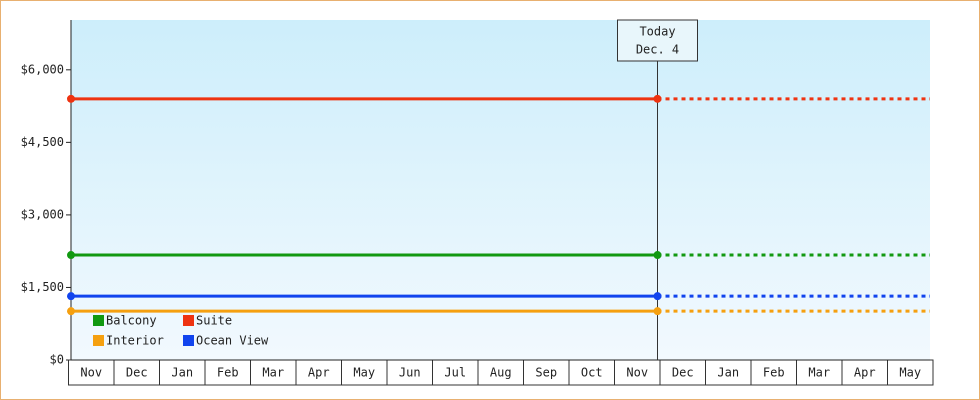 The height and width of the screenshot is (400, 980). Describe the element at coordinates (131, 321) in the screenshot. I see `legend-label: Balcony` at that location.